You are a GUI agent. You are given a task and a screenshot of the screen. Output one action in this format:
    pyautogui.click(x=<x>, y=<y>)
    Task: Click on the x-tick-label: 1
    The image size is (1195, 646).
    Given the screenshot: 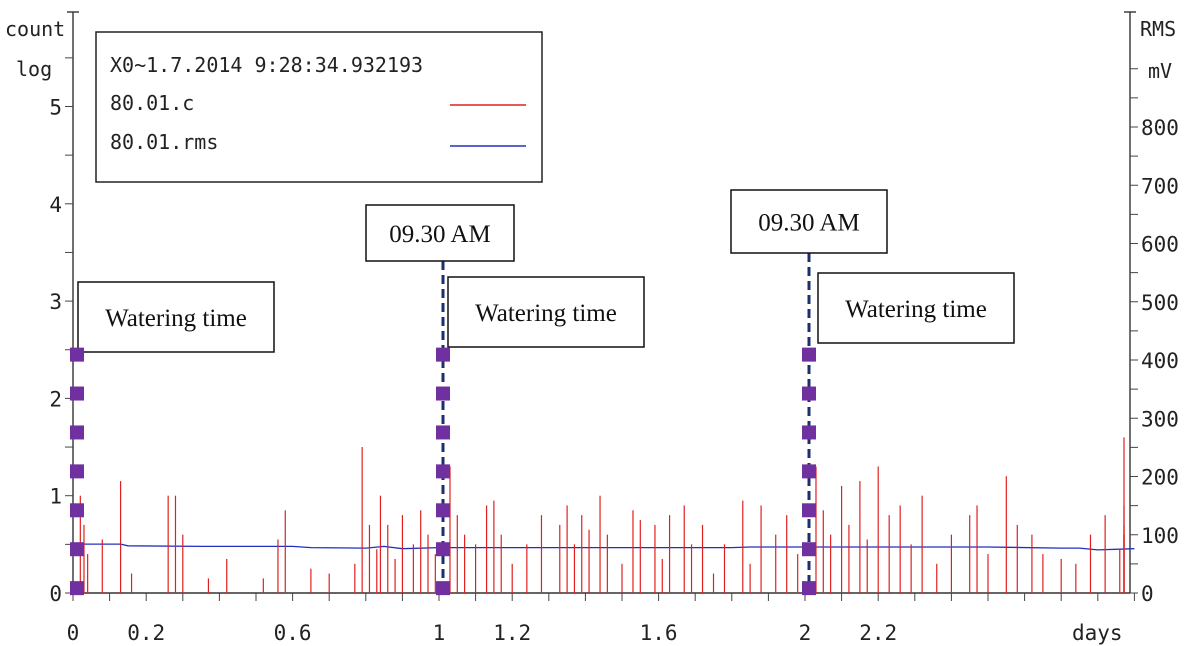 What is the action you would take?
    pyautogui.click(x=439, y=633)
    